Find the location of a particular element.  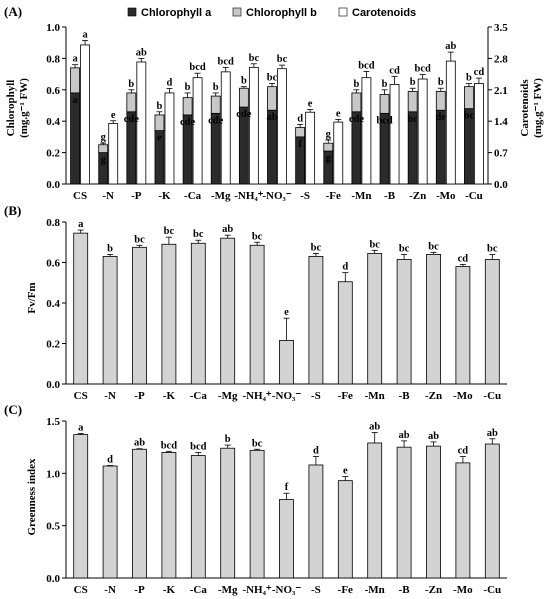

panel-b-ytick-label-4: 0.8 is located at coordinates (53, 223).